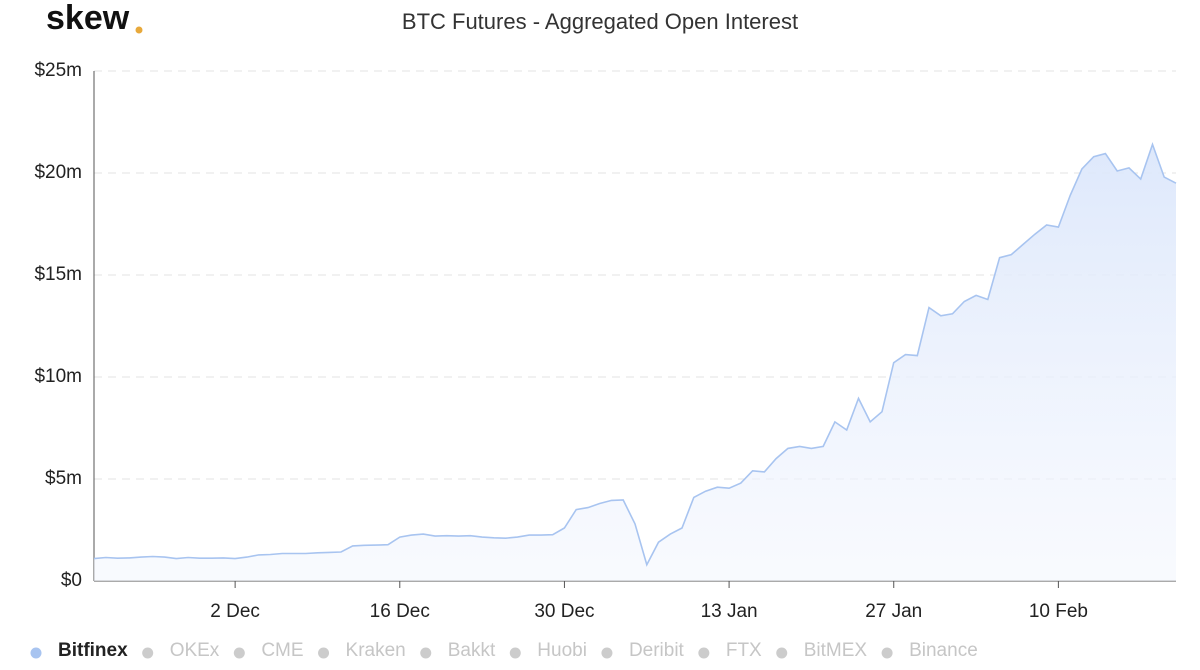 Image resolution: width=1200 pixels, height=670 pixels. What do you see at coordinates (282, 650) in the screenshot?
I see `legend-label: CME` at bounding box center [282, 650].